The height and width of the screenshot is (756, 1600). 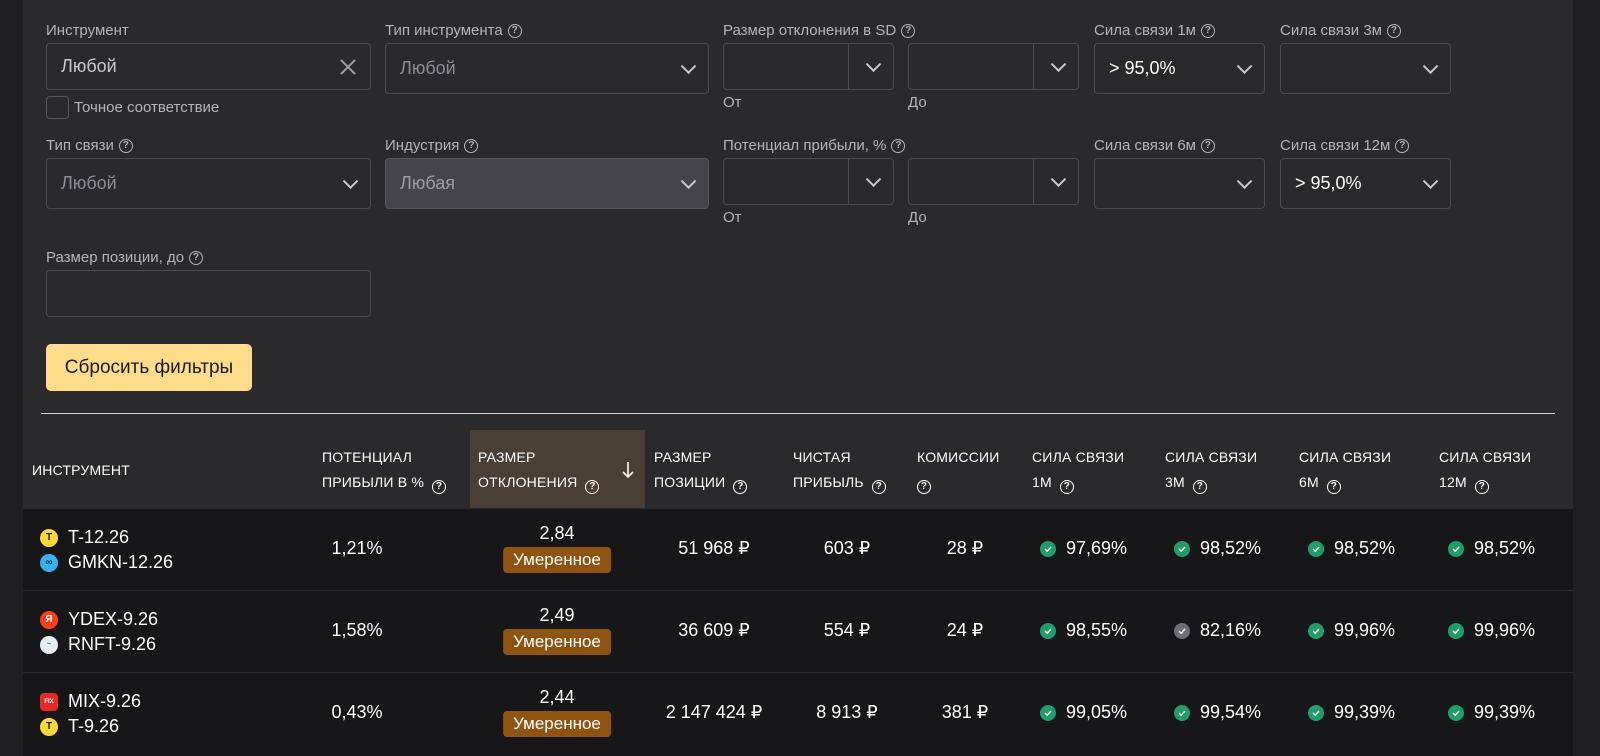 What do you see at coordinates (547, 183) in the screenshot?
I see `industry-select: Любая` at bounding box center [547, 183].